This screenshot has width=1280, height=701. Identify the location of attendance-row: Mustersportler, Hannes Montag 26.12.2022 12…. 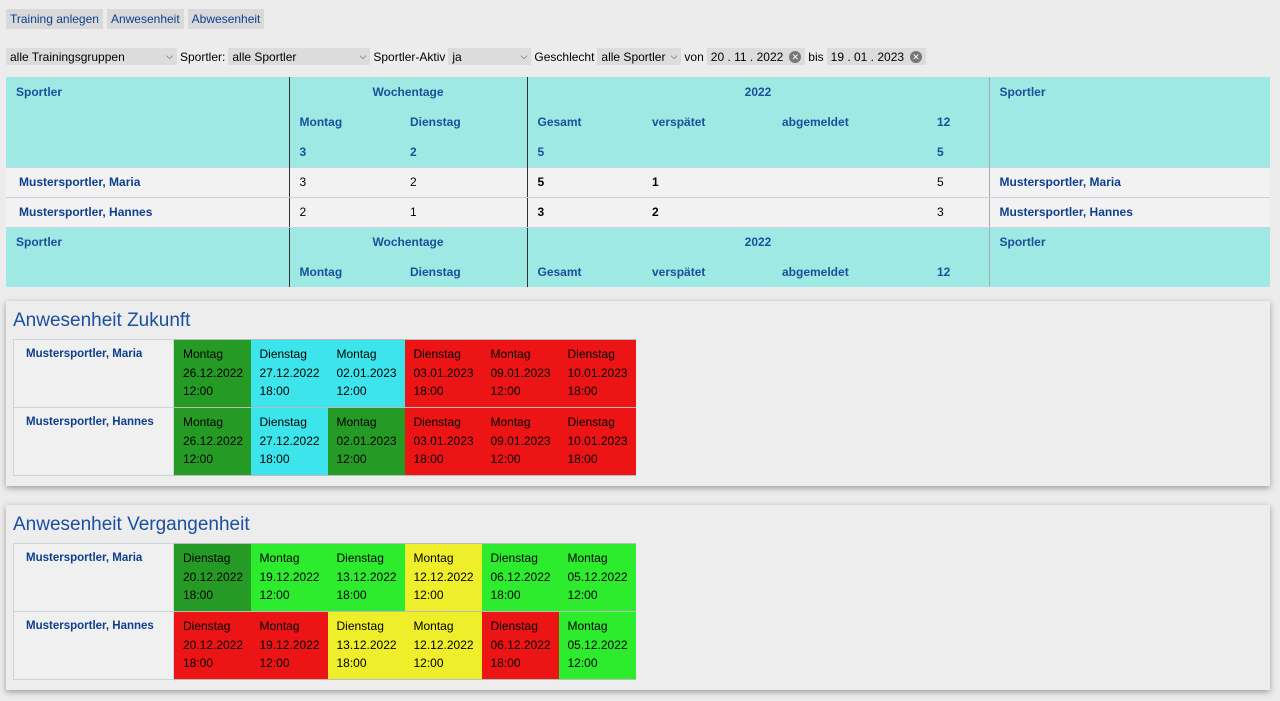
(324, 441).